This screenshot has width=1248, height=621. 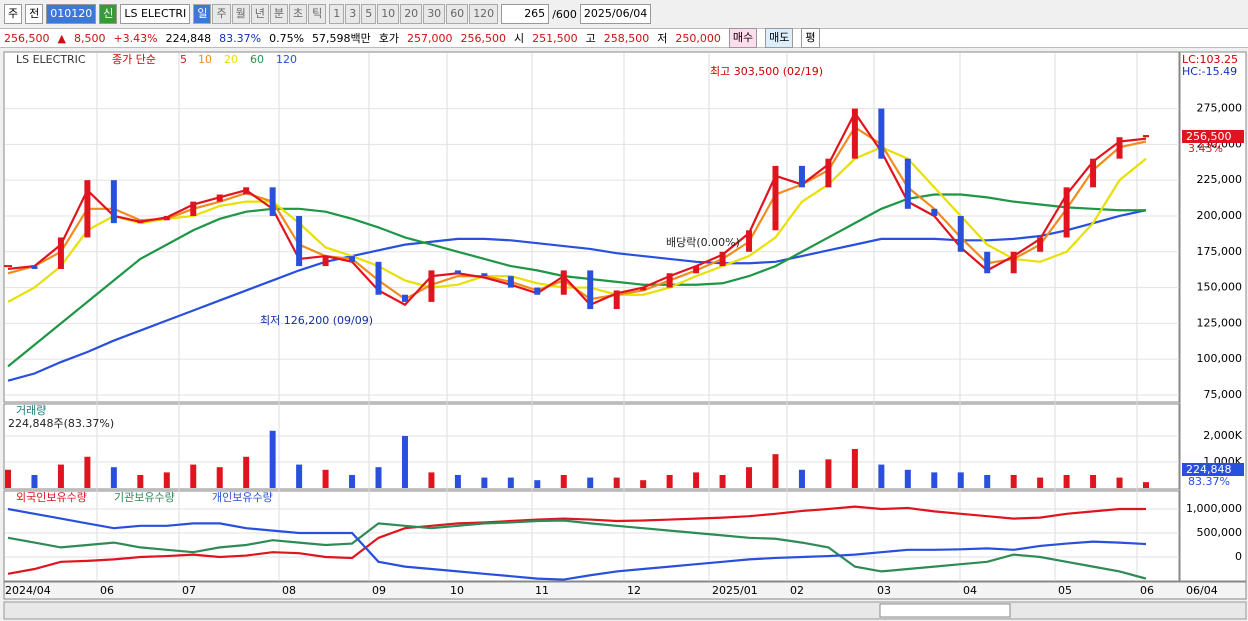 I want to click on period: 주, so click(x=13, y=14).